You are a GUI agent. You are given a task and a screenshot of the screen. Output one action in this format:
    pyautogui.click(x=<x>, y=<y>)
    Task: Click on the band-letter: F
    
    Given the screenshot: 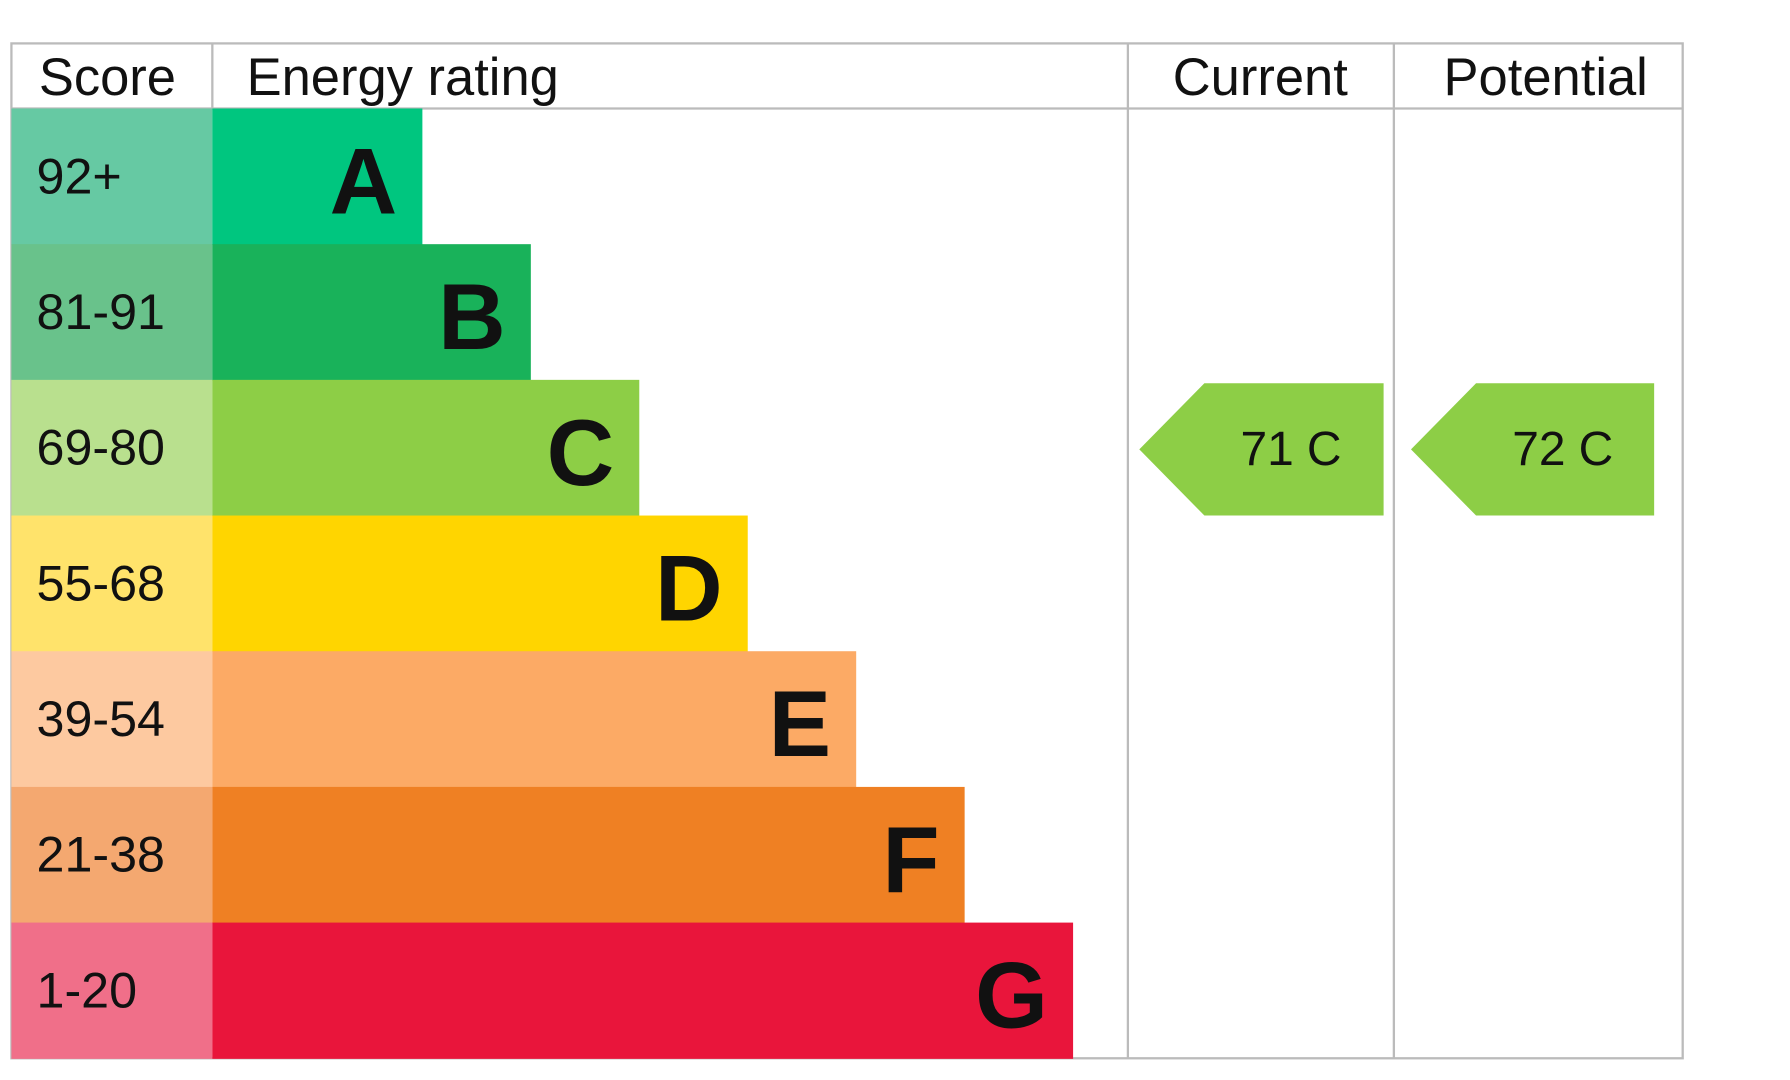 What is the action you would take?
    pyautogui.click(x=910, y=859)
    